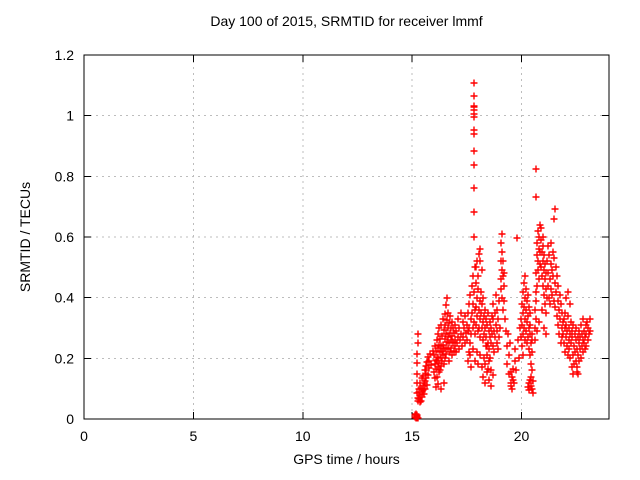 This screenshot has height=480, width=640. What do you see at coordinates (65, 237) in the screenshot?
I see `y-tick-label: 0.6` at bounding box center [65, 237].